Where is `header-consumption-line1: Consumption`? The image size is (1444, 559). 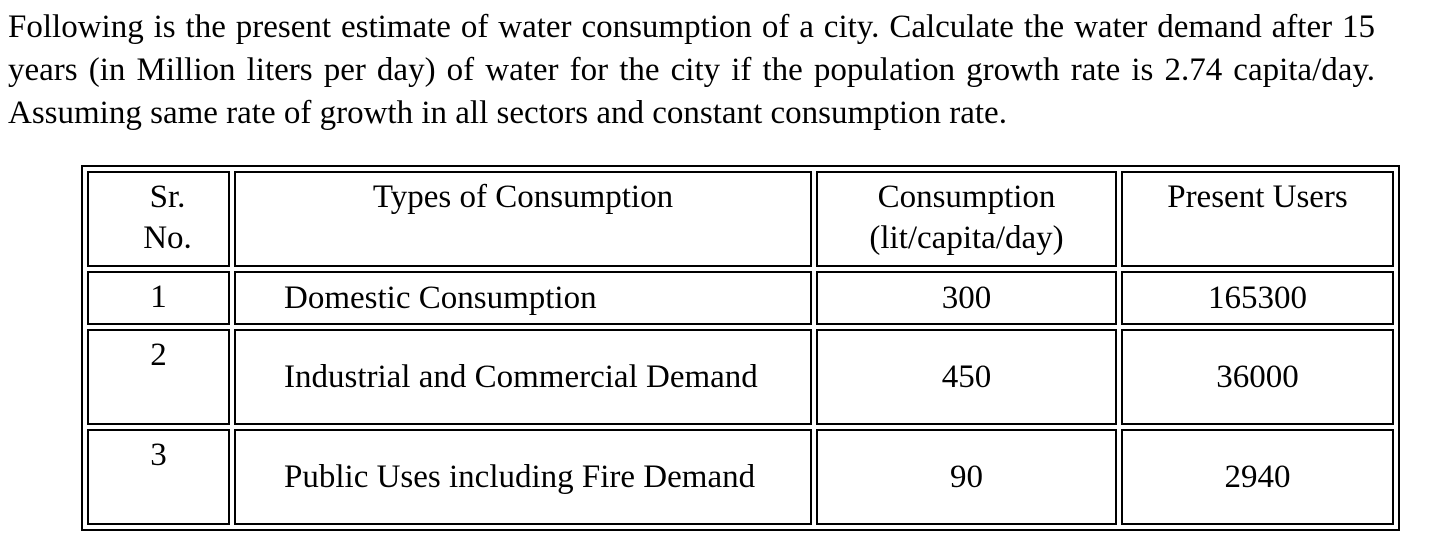
header-consumption-line1: Consumption is located at coordinates (966, 197).